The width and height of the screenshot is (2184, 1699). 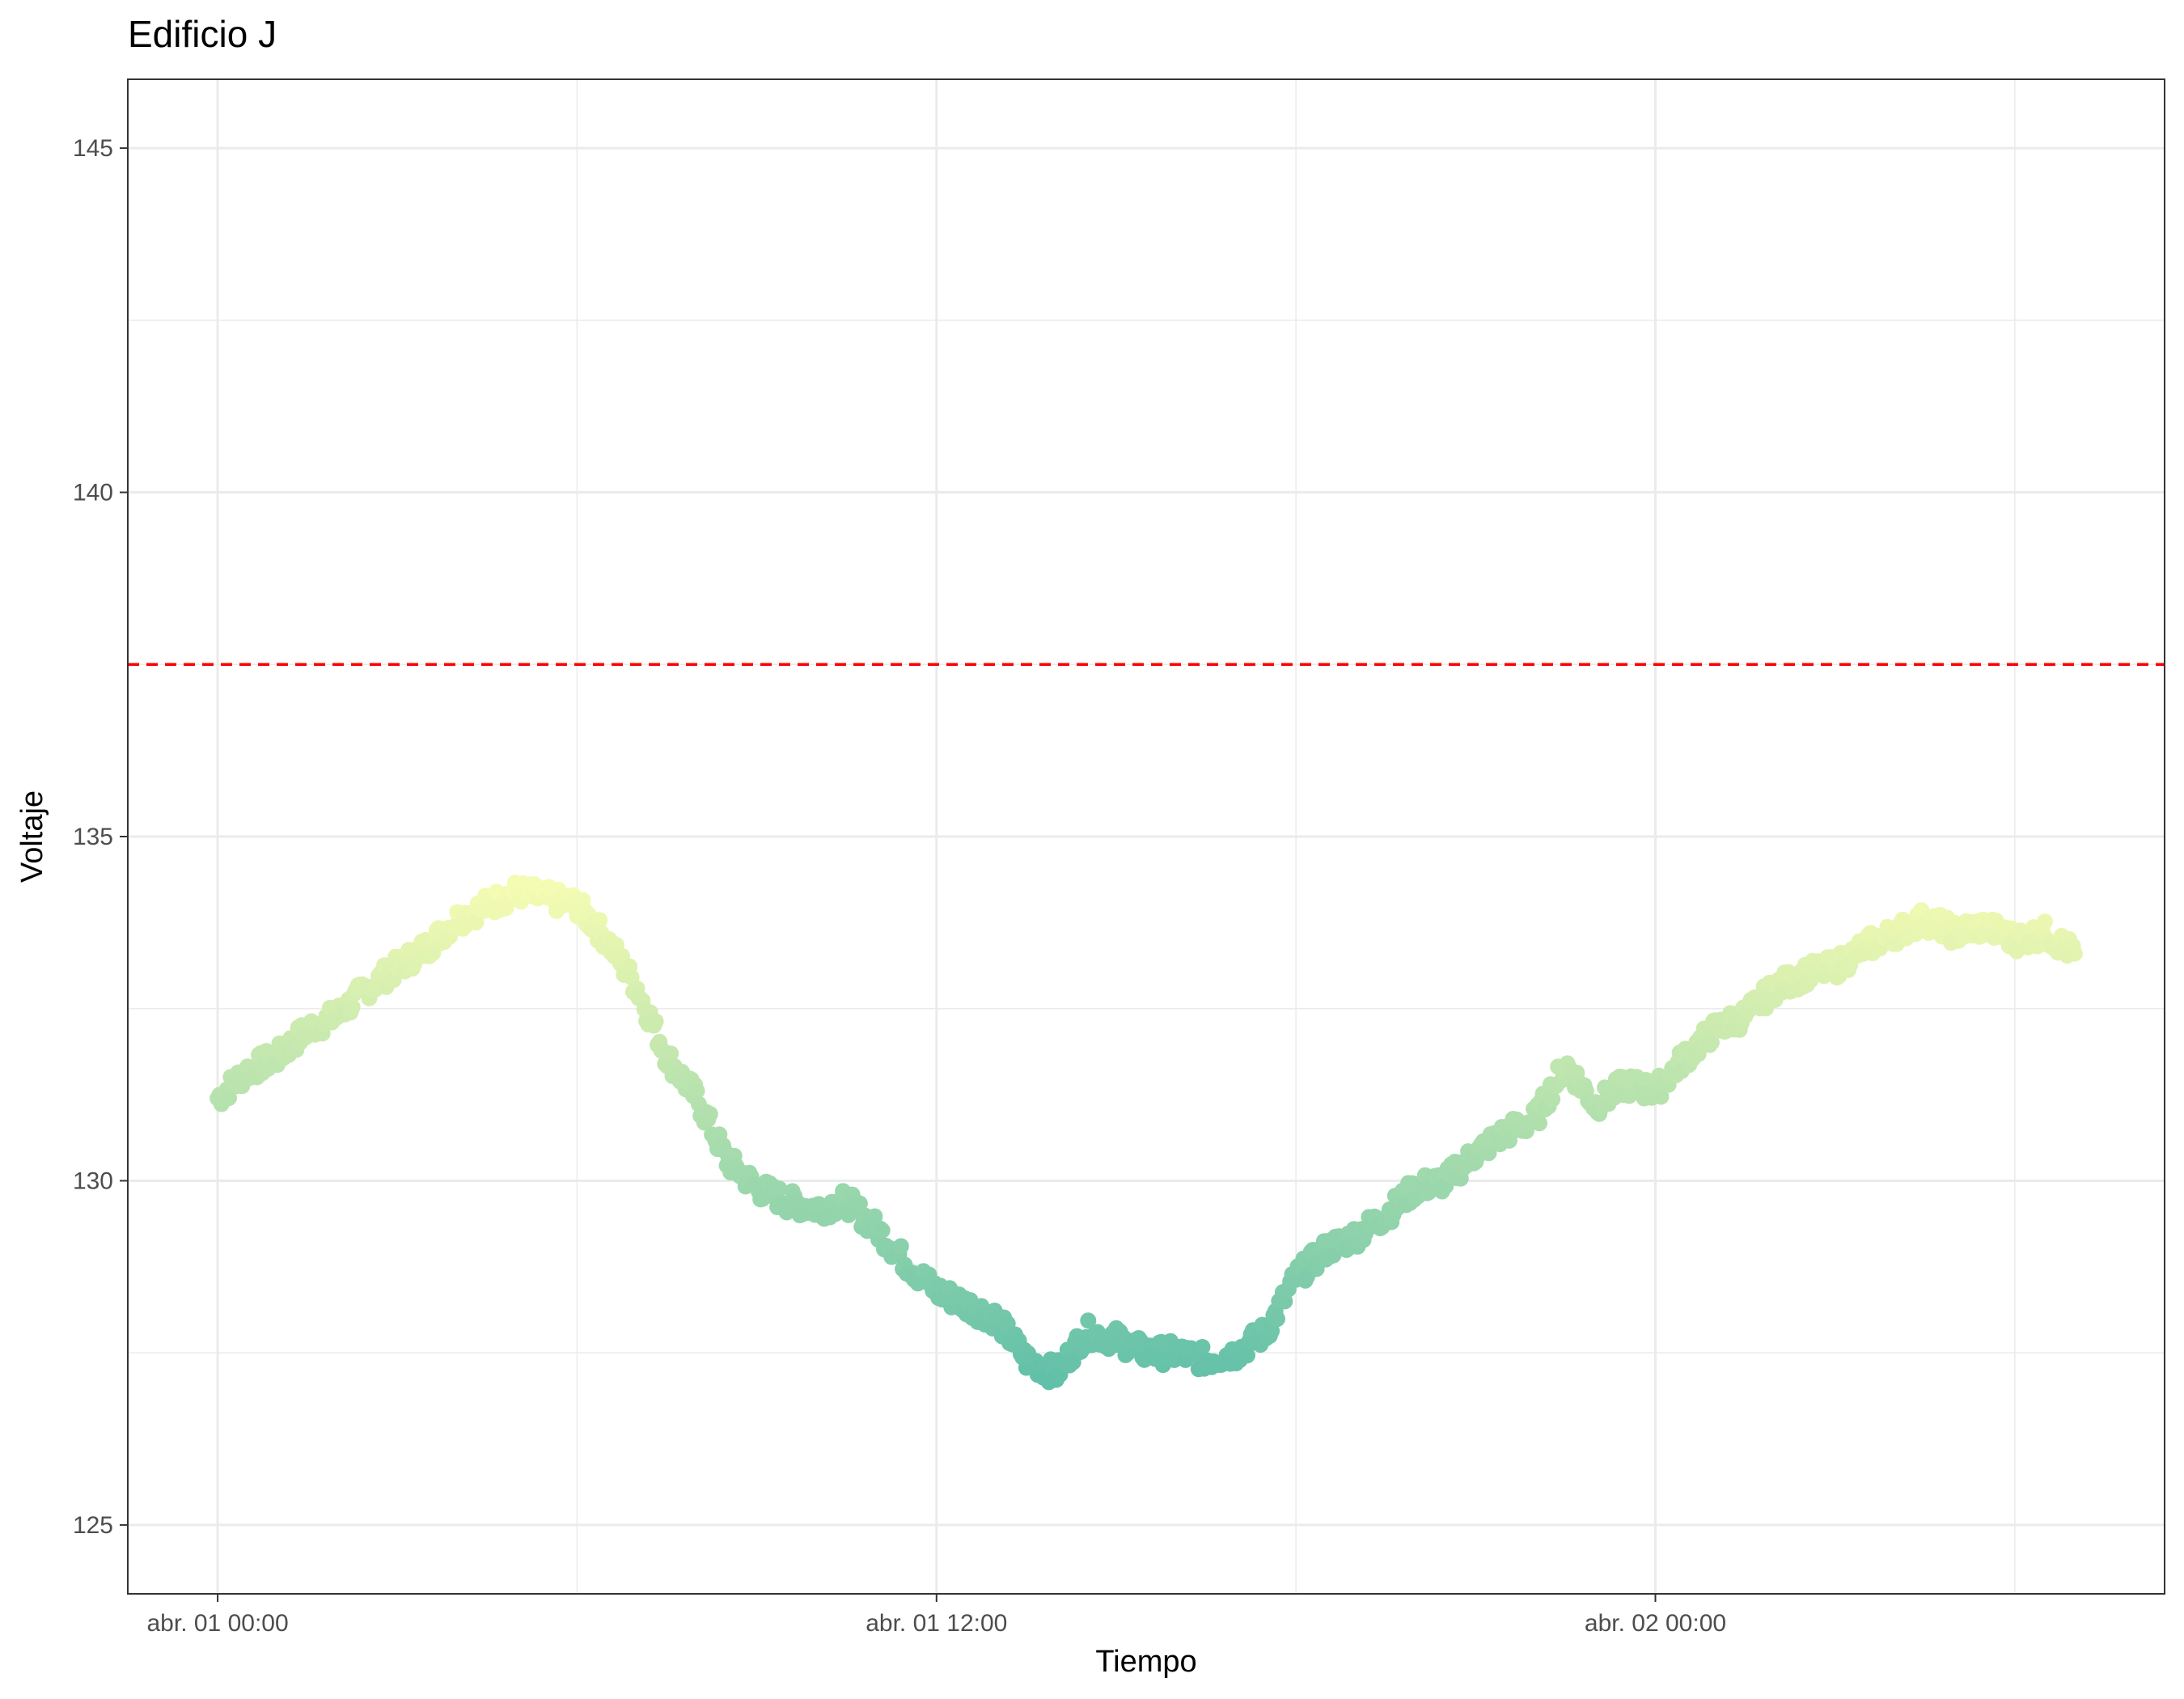 What do you see at coordinates (202, 34) in the screenshot?
I see `chart-title: Edificio J` at bounding box center [202, 34].